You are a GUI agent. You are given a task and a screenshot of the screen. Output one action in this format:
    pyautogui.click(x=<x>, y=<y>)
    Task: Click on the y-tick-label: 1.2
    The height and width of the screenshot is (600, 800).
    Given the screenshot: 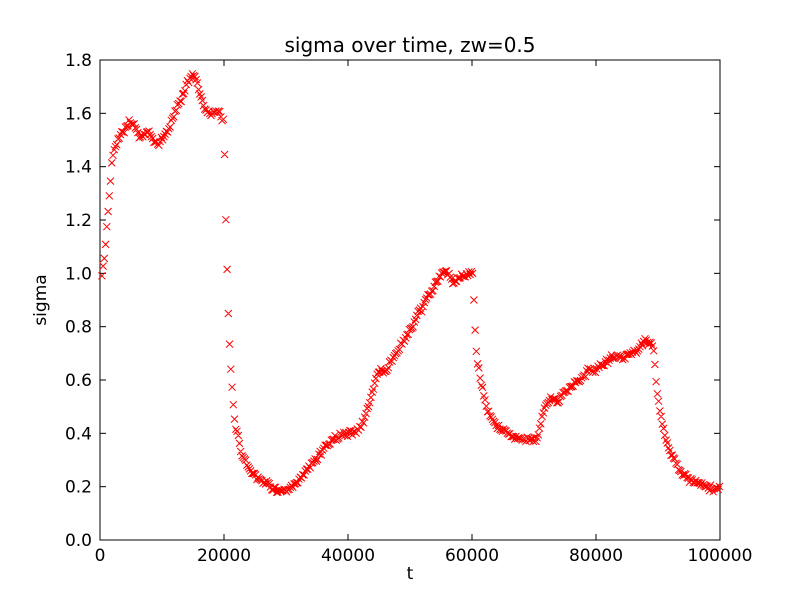 What is the action you would take?
    pyautogui.click(x=78, y=221)
    